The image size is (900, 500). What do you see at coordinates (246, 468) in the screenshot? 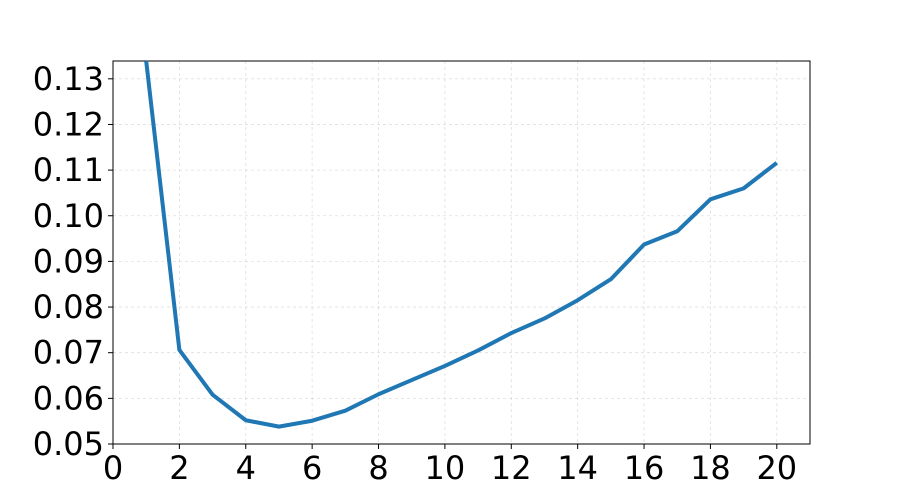
I see `x-tick-label: 4` at bounding box center [246, 468].